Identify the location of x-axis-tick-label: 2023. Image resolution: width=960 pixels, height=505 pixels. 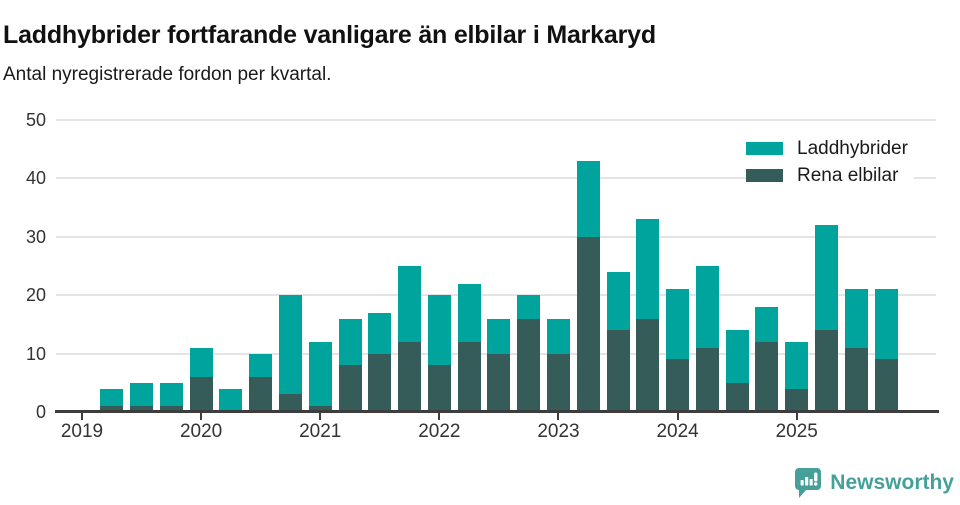
(558, 431).